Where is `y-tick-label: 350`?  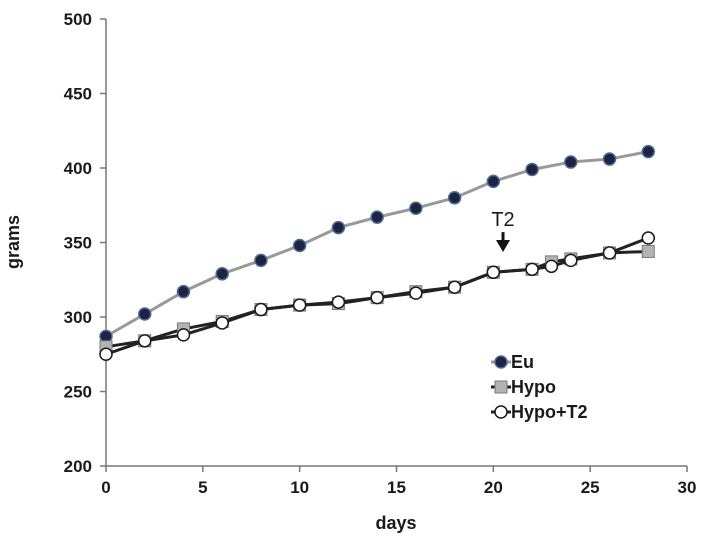 y-tick-label: 350 is located at coordinates (78, 243).